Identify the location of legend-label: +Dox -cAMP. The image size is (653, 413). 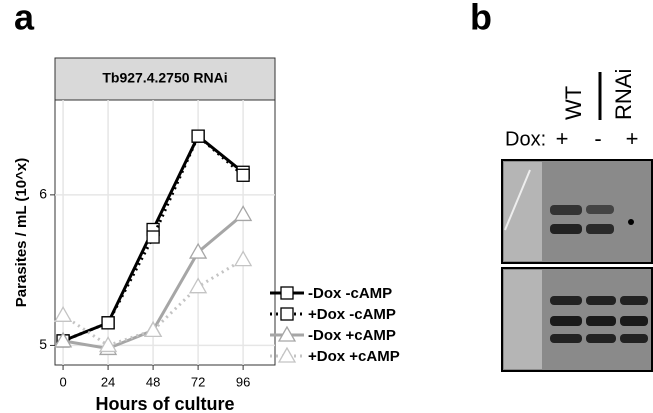
(352, 314).